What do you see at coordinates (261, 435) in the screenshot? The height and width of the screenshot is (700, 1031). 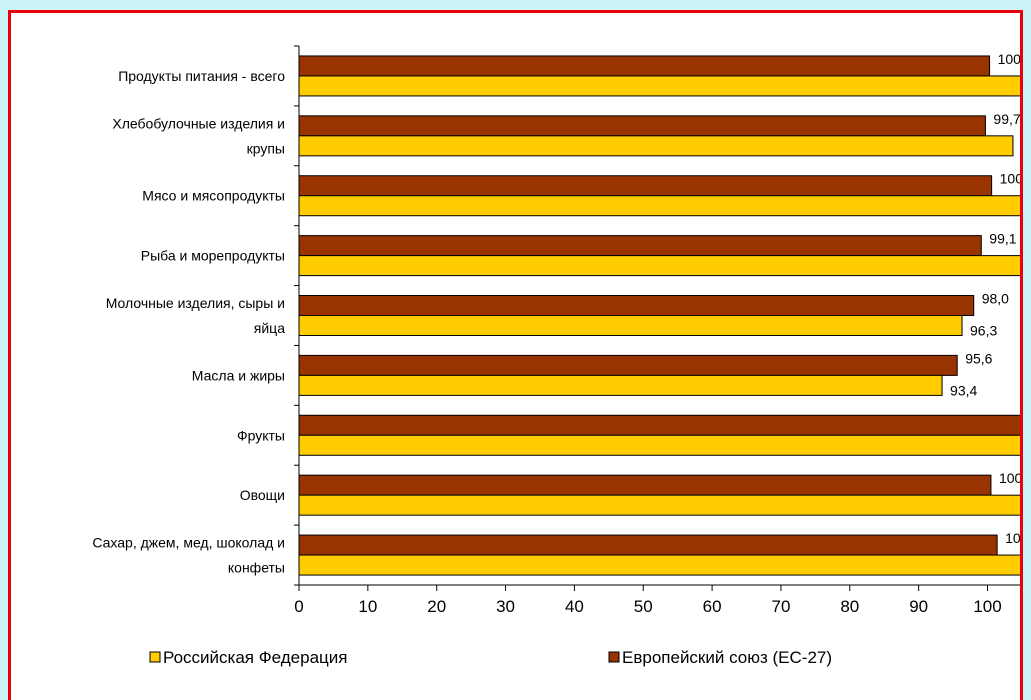 I see `category-label-6: Фрукты` at bounding box center [261, 435].